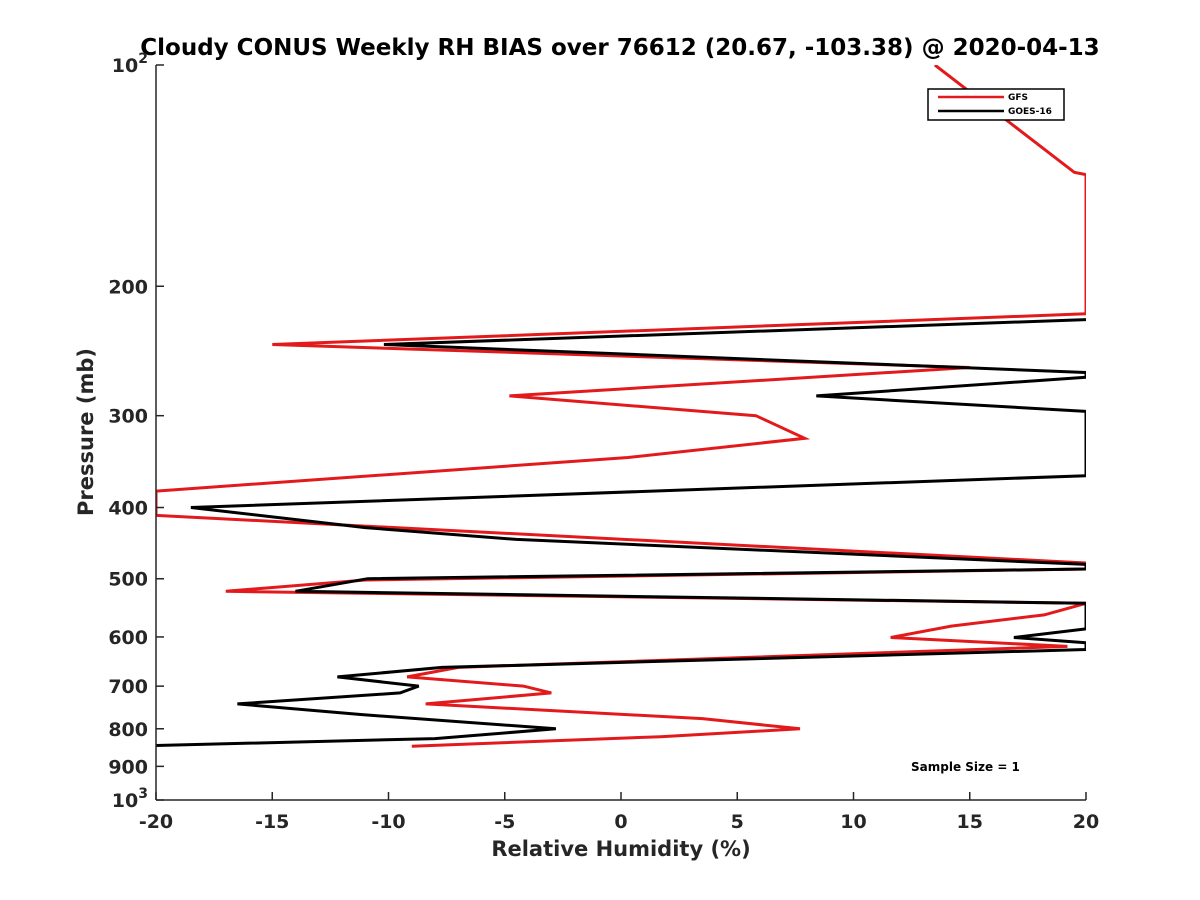 The width and height of the screenshot is (1200, 900). Describe the element at coordinates (156, 822) in the screenshot. I see `x-tick-label: -20` at that location.